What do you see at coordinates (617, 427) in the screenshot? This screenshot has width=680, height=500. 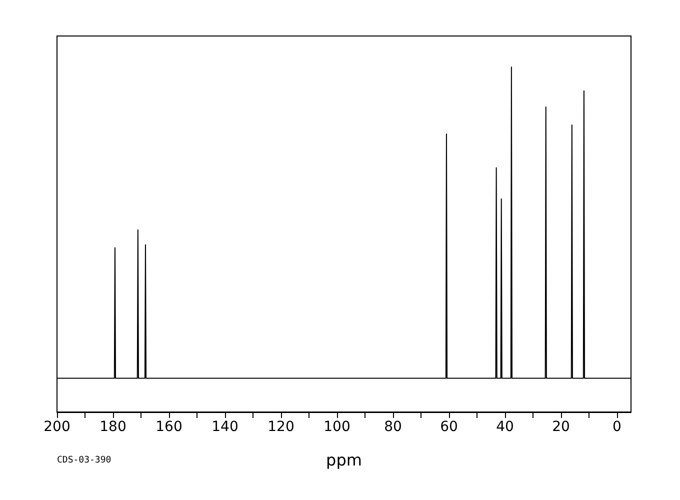 I see `x-tick-label: 0` at bounding box center [617, 427].